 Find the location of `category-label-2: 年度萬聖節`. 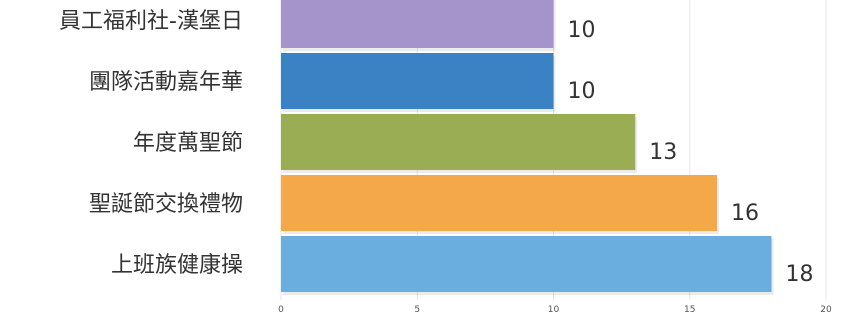

category-label-2: 年度萬聖節 is located at coordinates (188, 143).